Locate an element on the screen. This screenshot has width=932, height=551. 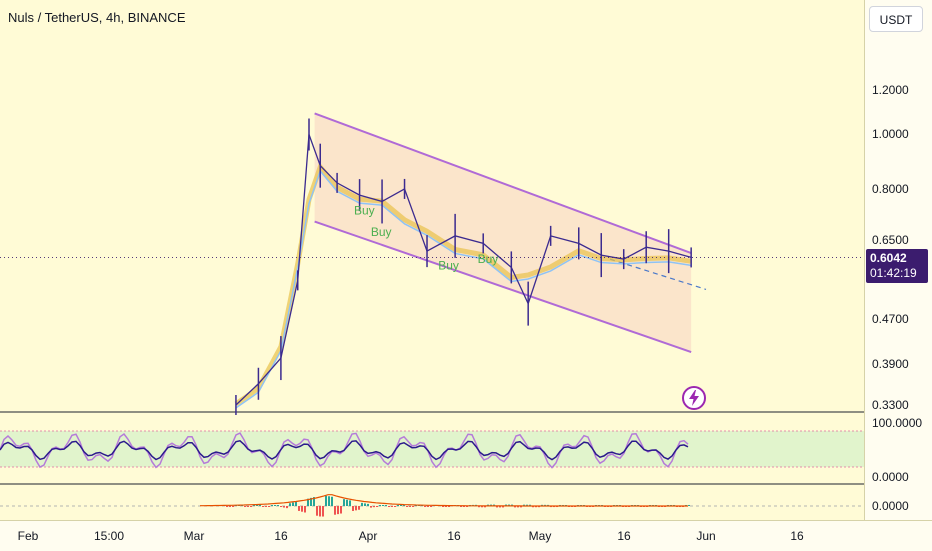
bar-countdown: 01:42:19 is located at coordinates (893, 273).